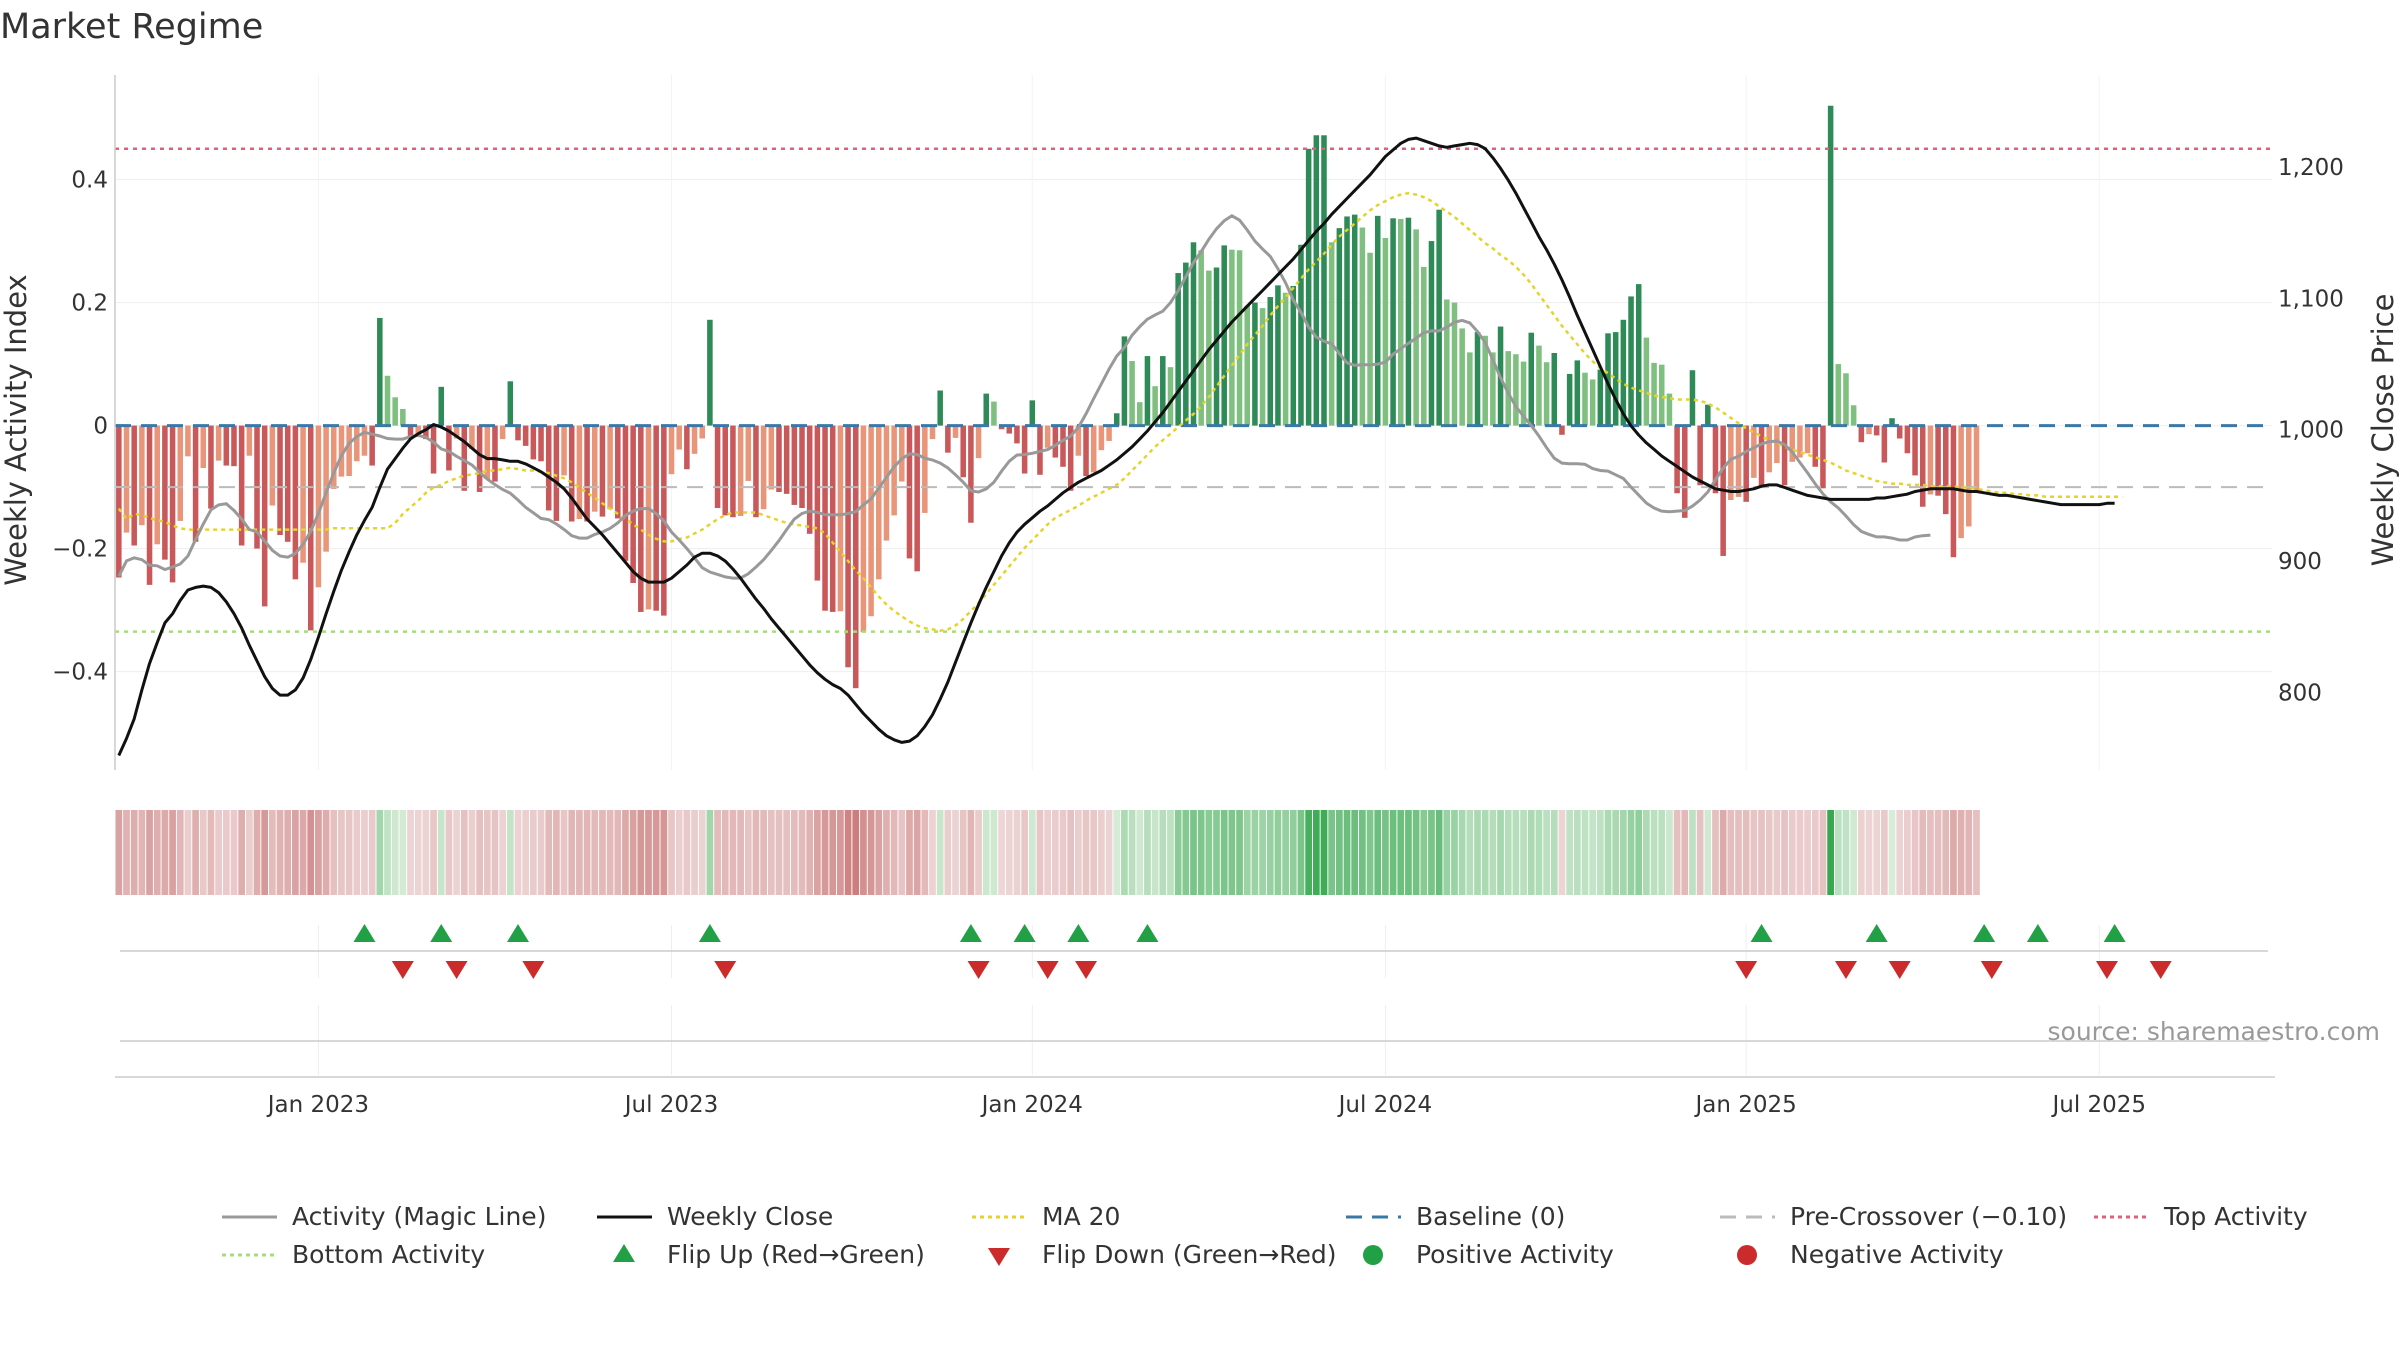  Describe the element at coordinates (1373, 1255) in the screenshot. I see `legend-swatch` at that location.